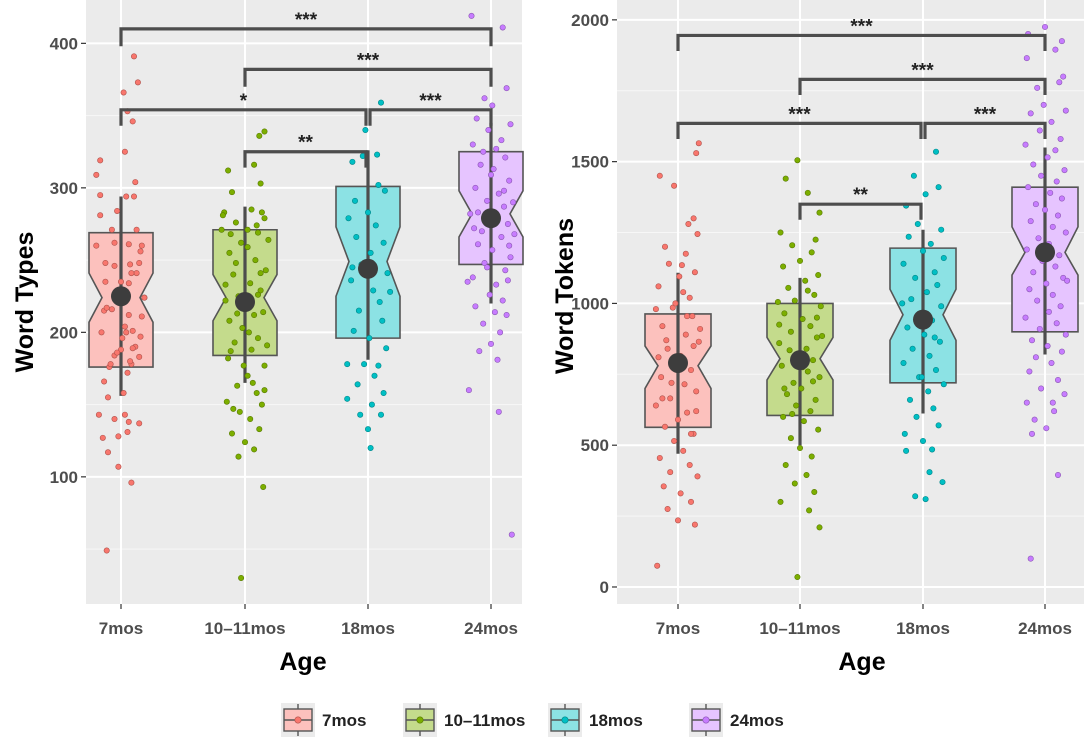  Describe the element at coordinates (306, 259) in the screenshot. I see `word-types-boxes` at that location.